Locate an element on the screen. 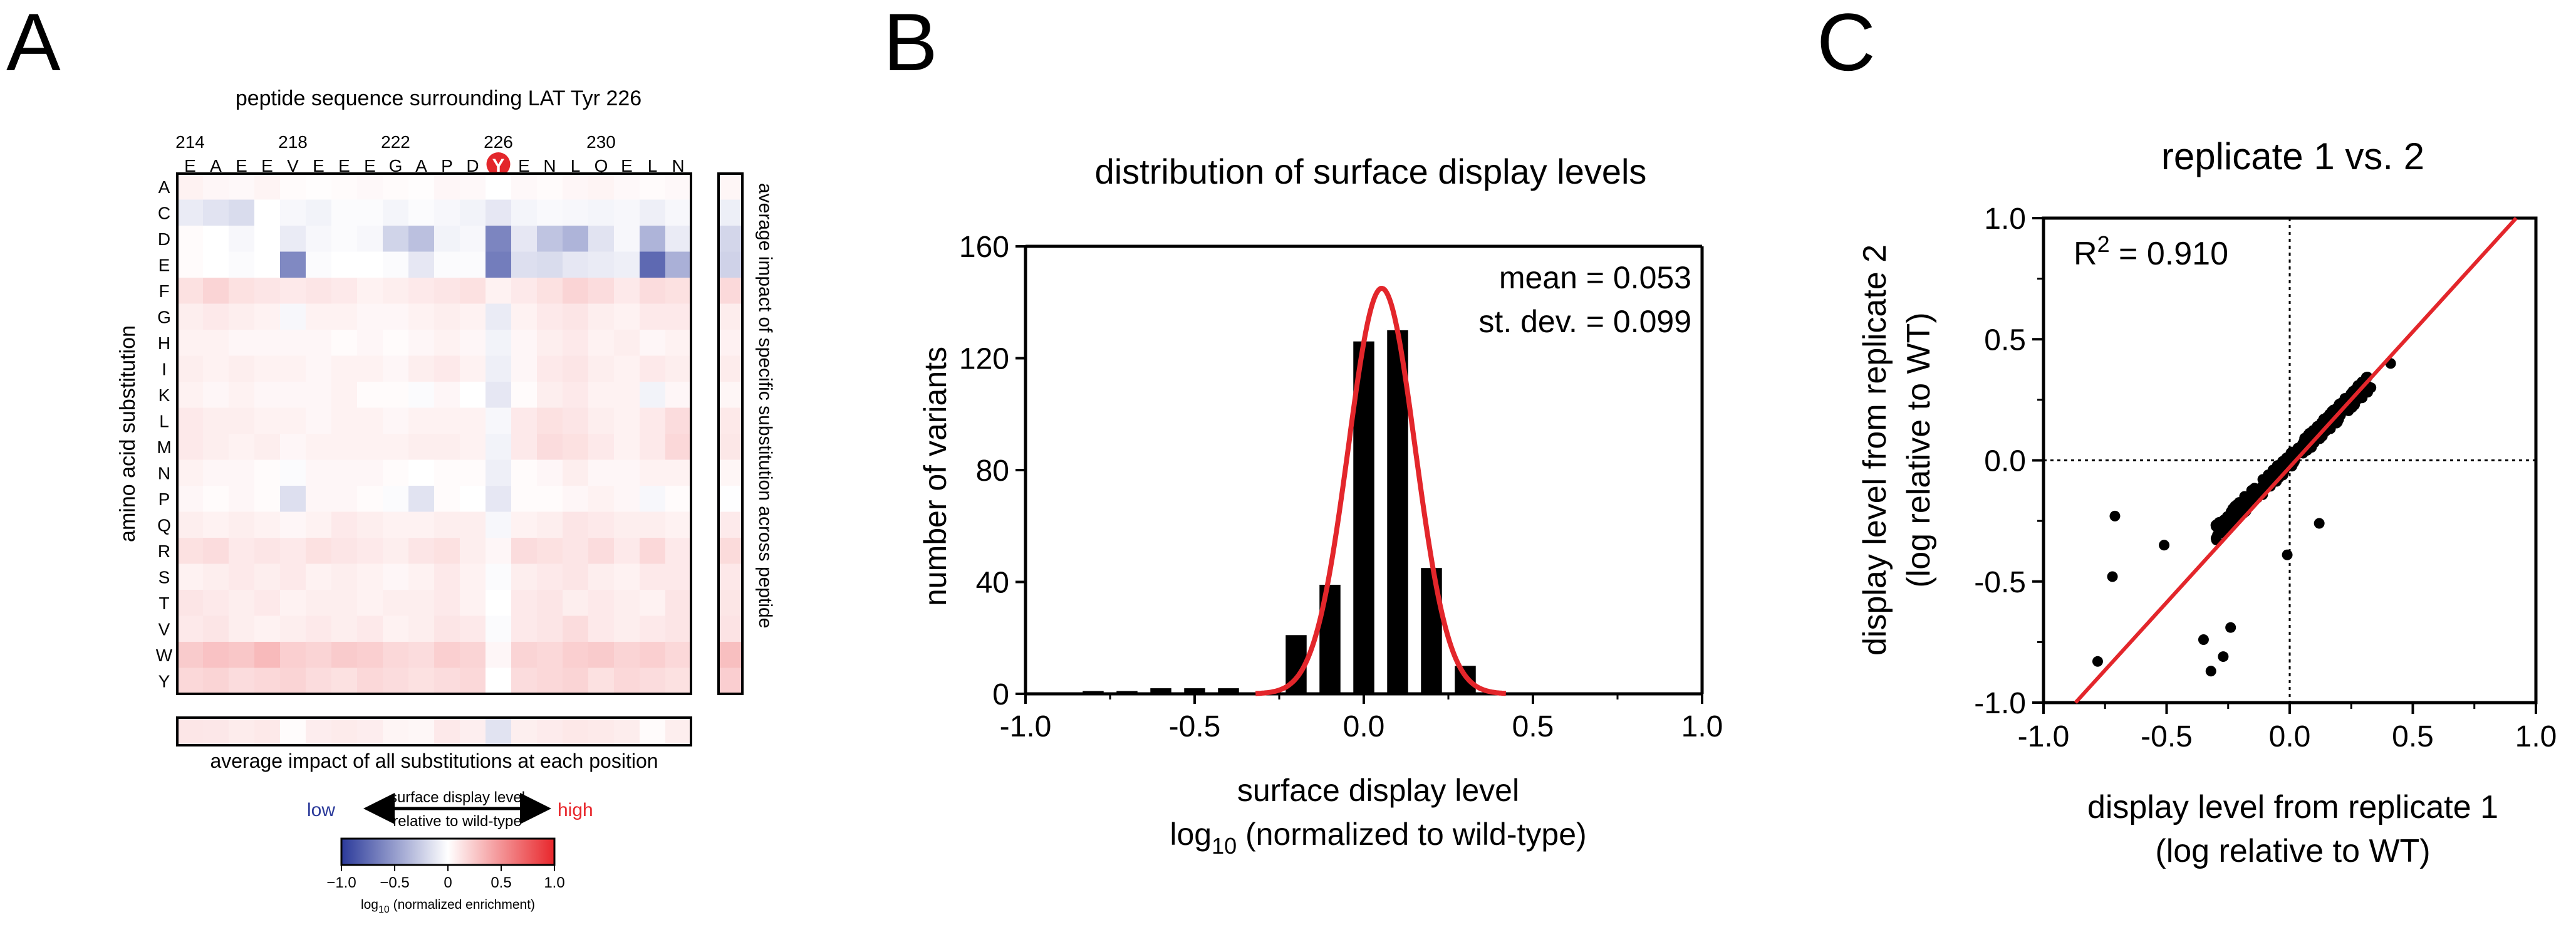 The width and height of the screenshot is (2576, 927). scatter-y-tick-label: 0.5 is located at coordinates (2005, 340).